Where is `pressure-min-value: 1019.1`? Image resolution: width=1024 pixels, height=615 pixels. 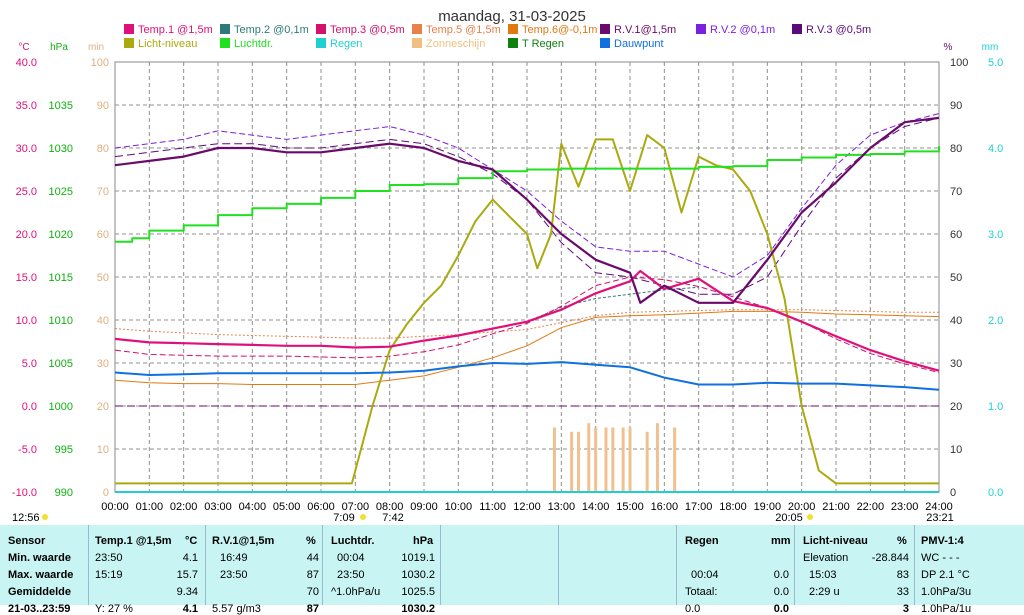 pressure-min-value: 1019.1 is located at coordinates (418, 558).